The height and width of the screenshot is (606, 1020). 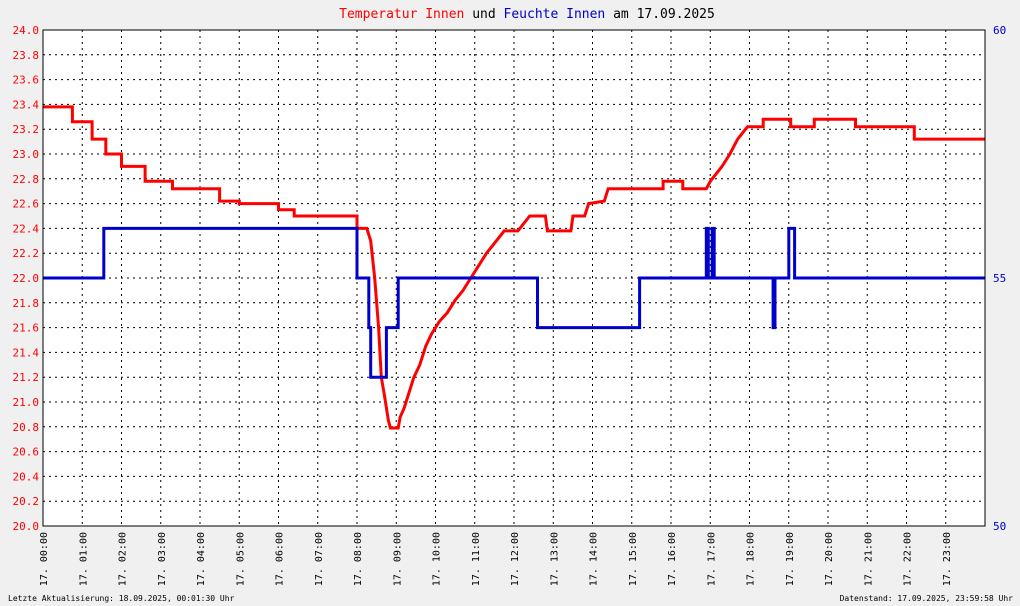 I want to click on y-right-tick-label: 55, so click(x=999, y=278).